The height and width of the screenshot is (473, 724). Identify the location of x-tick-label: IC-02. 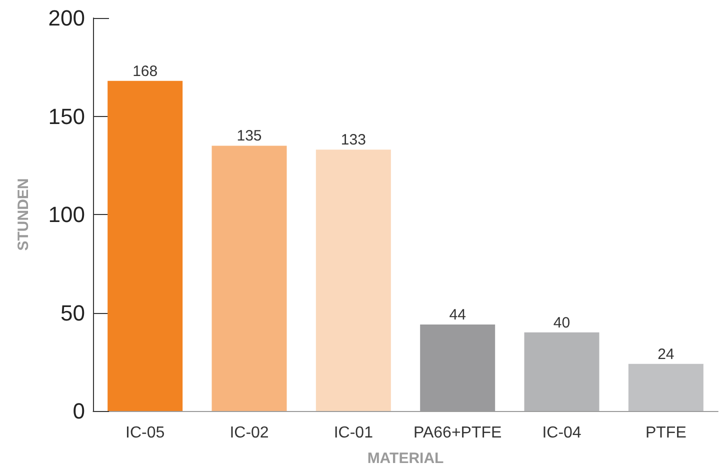
(249, 433).